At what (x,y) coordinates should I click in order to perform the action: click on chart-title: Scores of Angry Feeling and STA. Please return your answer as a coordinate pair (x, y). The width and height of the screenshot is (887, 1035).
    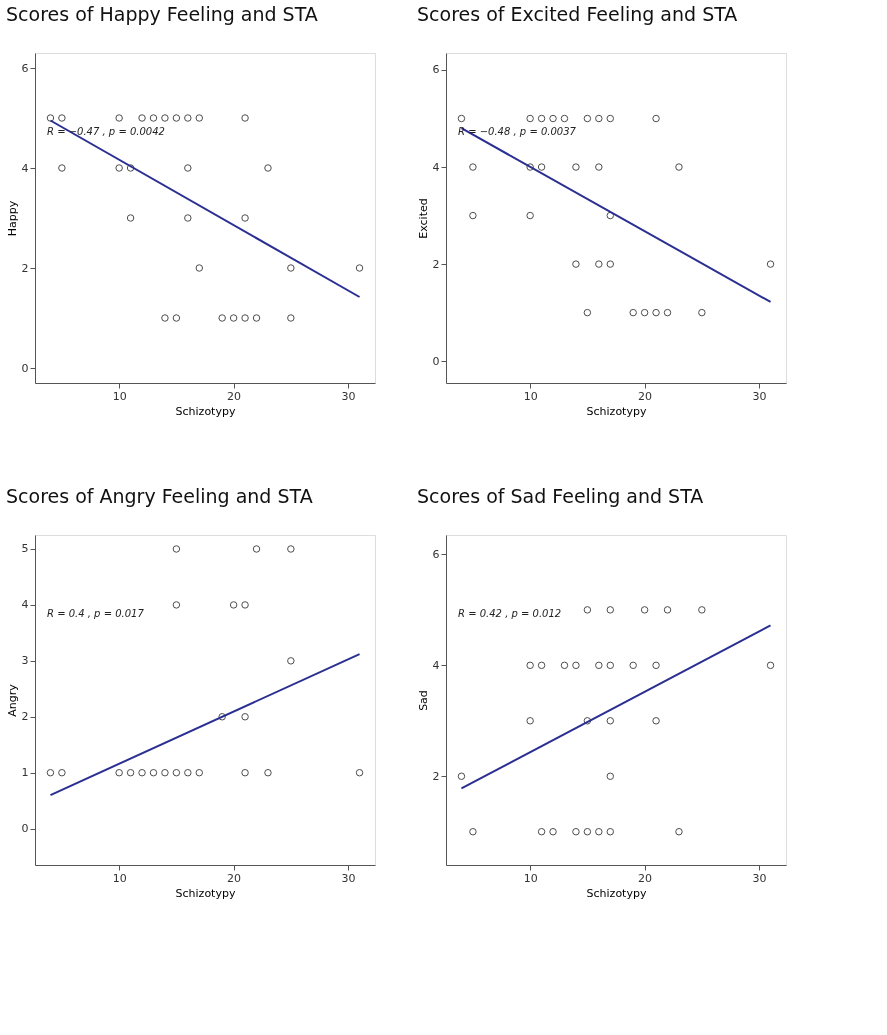
    Looking at the image, I should click on (159, 496).